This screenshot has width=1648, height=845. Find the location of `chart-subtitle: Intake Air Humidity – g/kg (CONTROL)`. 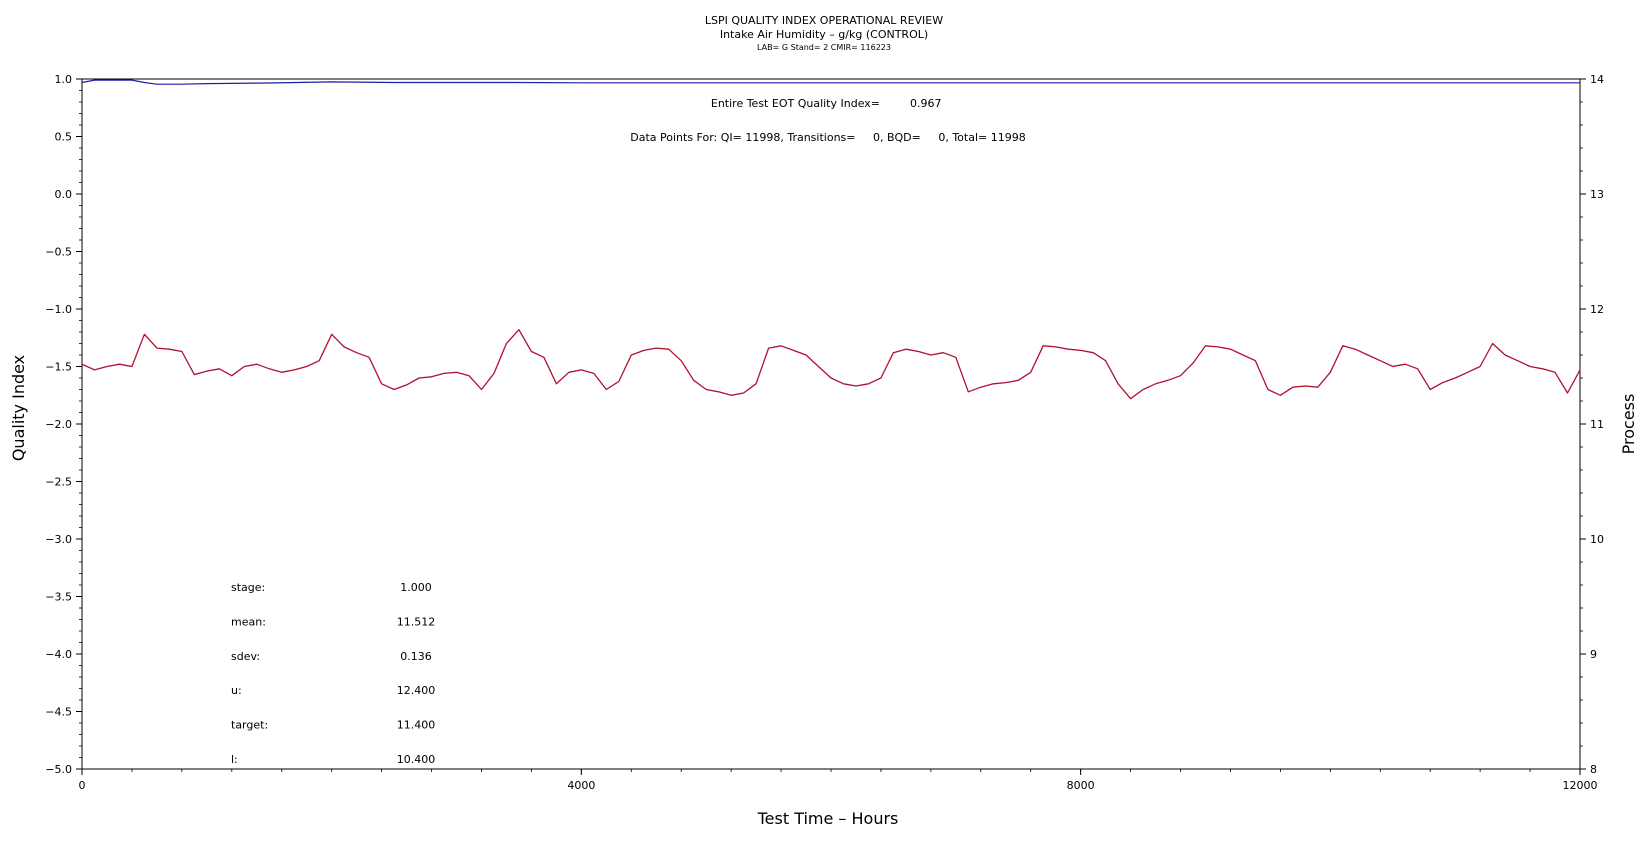

chart-subtitle: Intake Air Humidity – g/kg (CONTROL) is located at coordinates (824, 34).